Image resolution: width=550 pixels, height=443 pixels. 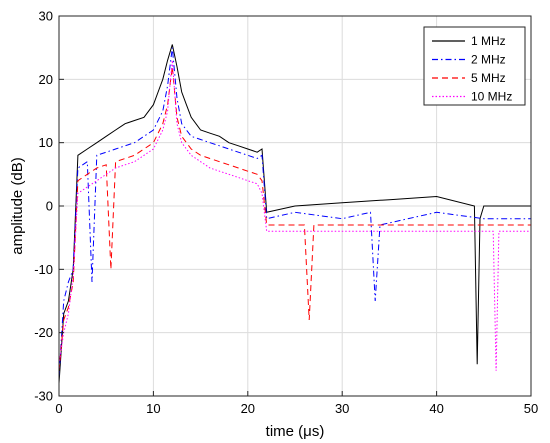 I want to click on x-tick-label: 50, so click(x=531, y=408).